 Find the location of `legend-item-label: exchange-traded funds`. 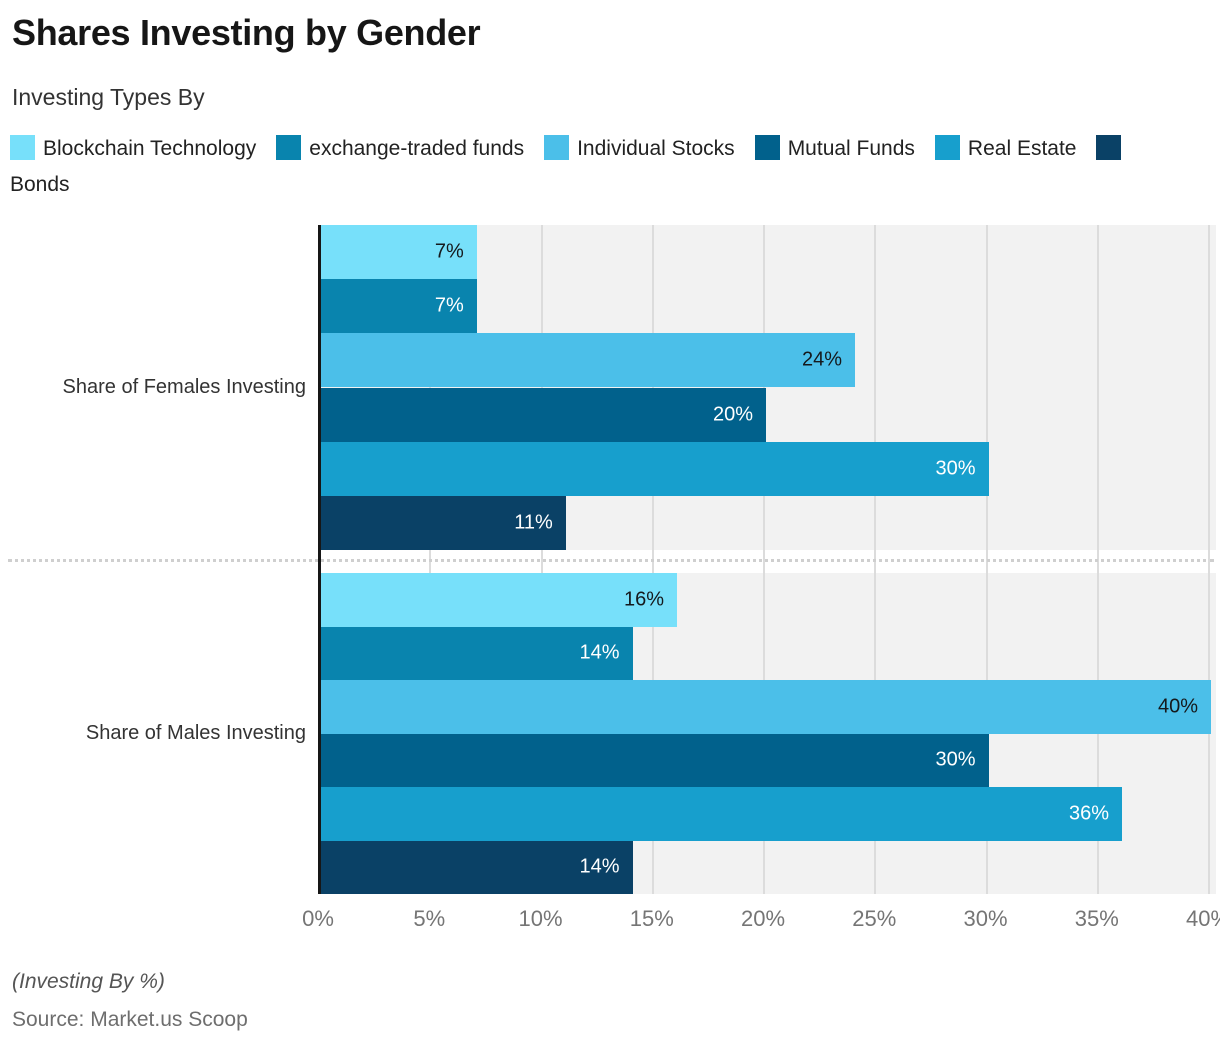

legend-item-label: exchange-traded funds is located at coordinates (417, 148).